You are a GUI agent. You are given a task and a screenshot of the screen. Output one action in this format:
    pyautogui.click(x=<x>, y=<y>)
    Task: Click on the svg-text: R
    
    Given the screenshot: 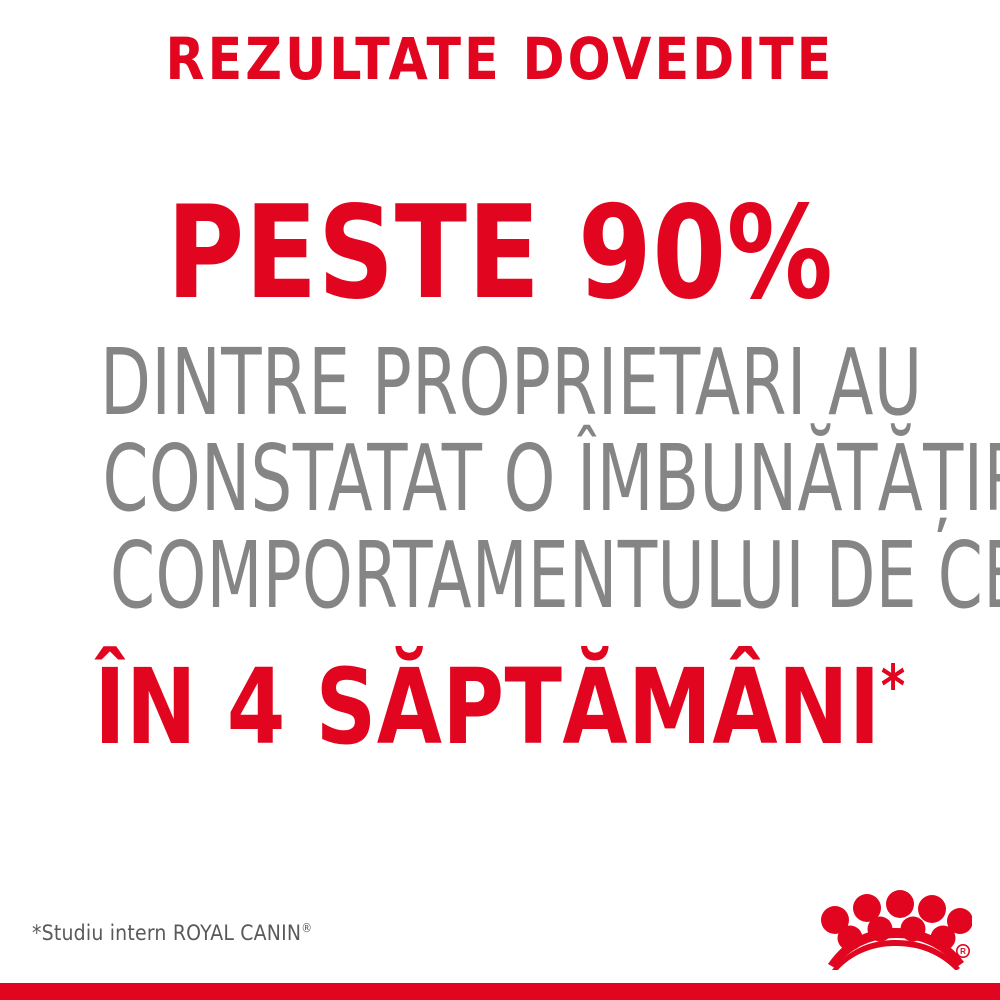 What is the action you would take?
    pyautogui.click(x=963, y=951)
    